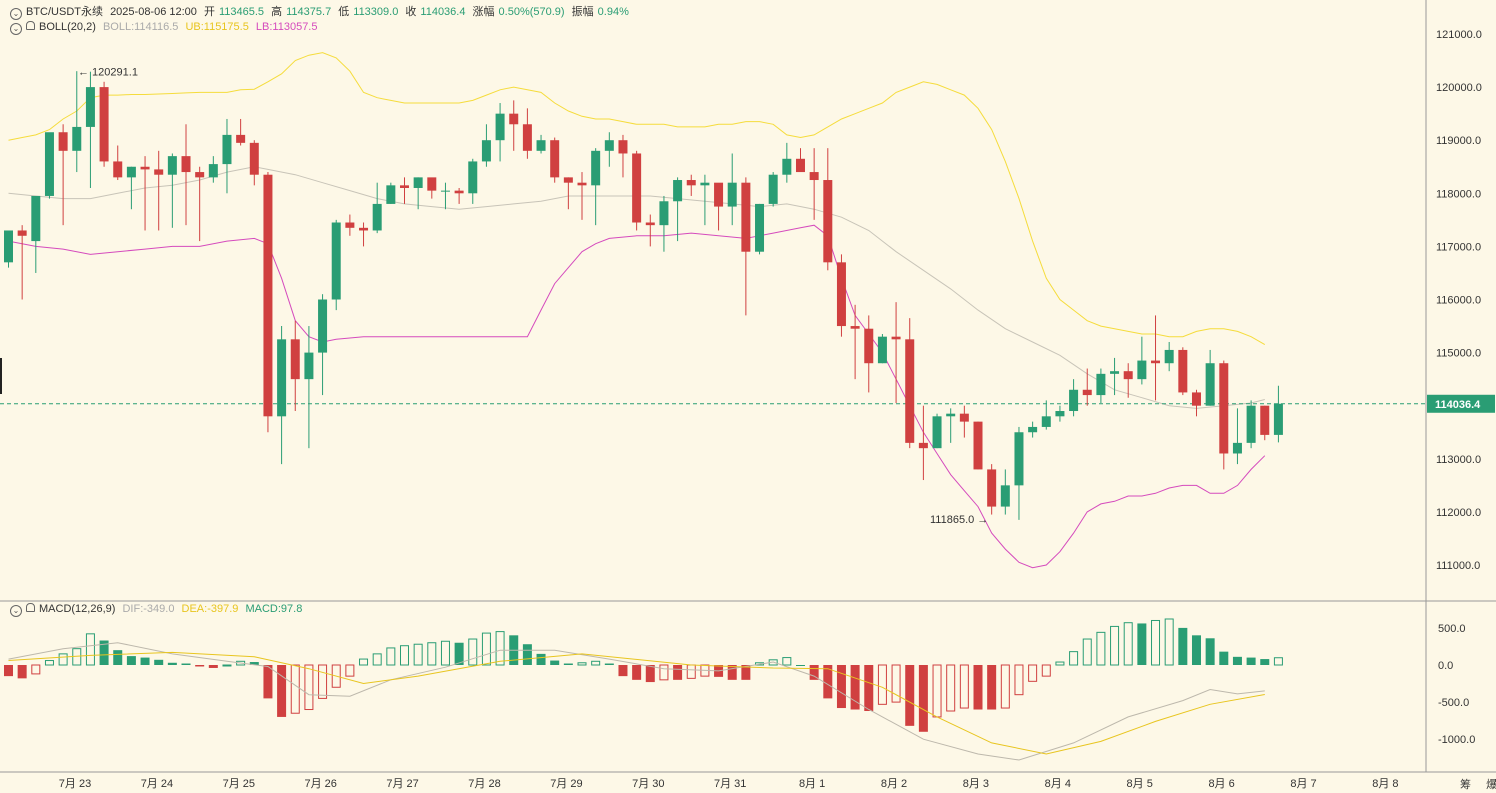  What do you see at coordinates (1221, 784) in the screenshot?
I see `time-tick-label: 8月 6` at bounding box center [1221, 784].